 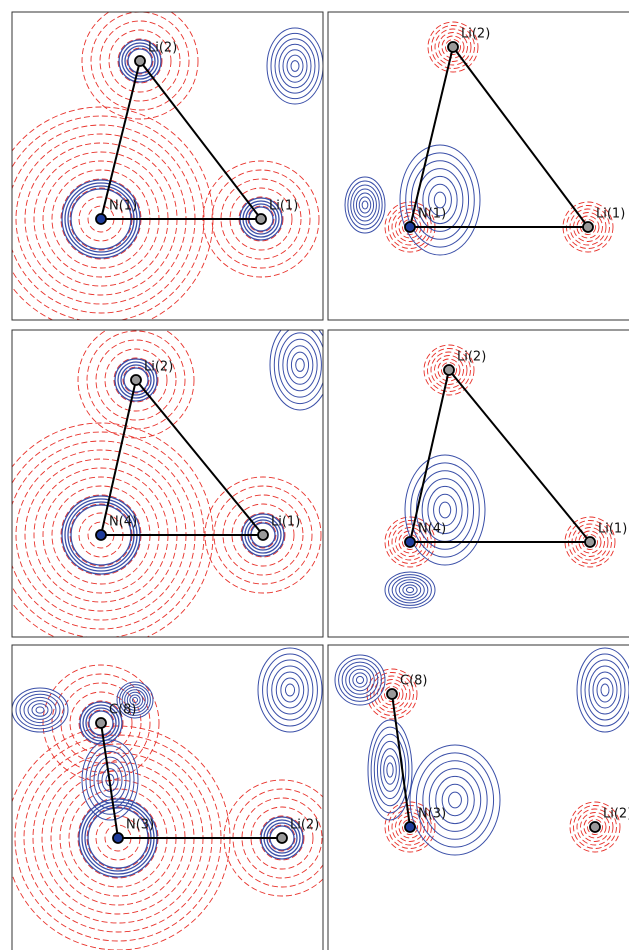 I want to click on atom-label: N(1), so click(x=432, y=214).